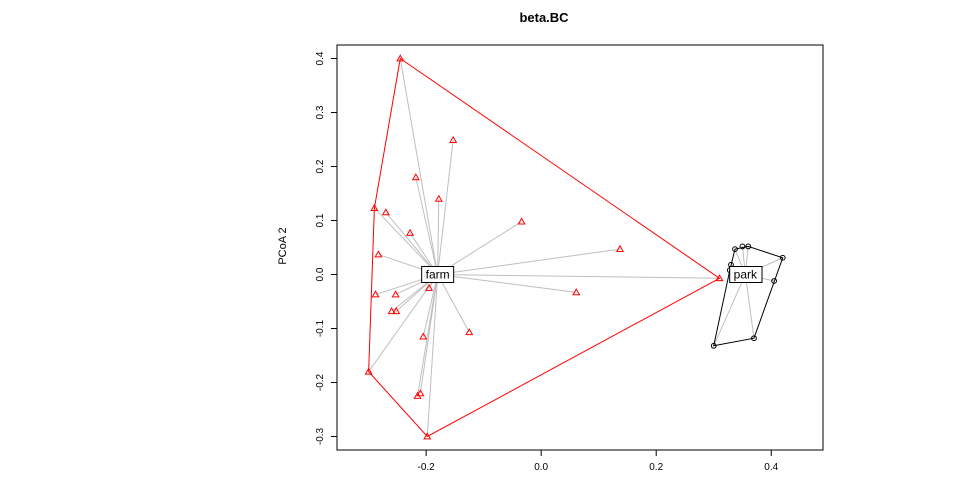 The height and width of the screenshot is (494, 954). I want to click on y-axis-label: PCoA 2, so click(283, 245).